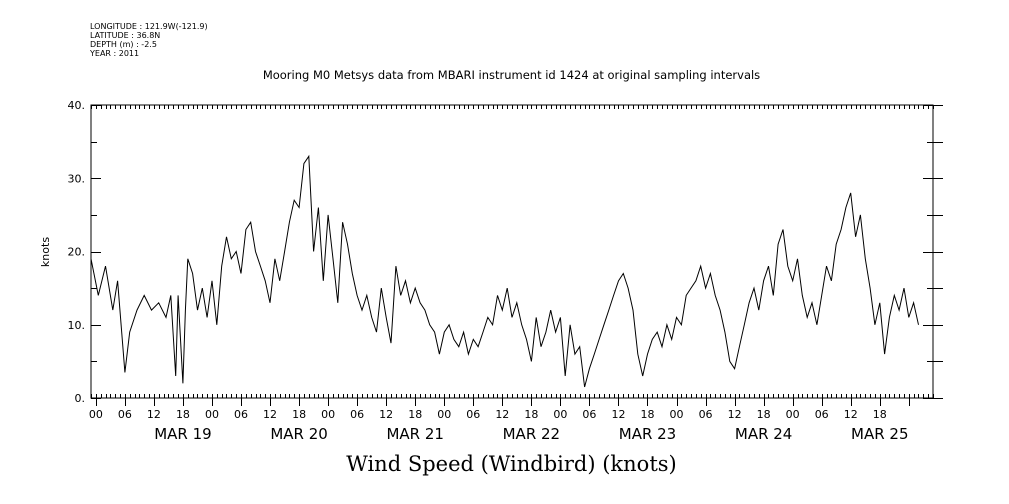 The width and height of the screenshot is (1009, 504). Describe the element at coordinates (511, 464) in the screenshot. I see `x-axis-title-text: Wind Speed (Windbird) (knots)` at that location.